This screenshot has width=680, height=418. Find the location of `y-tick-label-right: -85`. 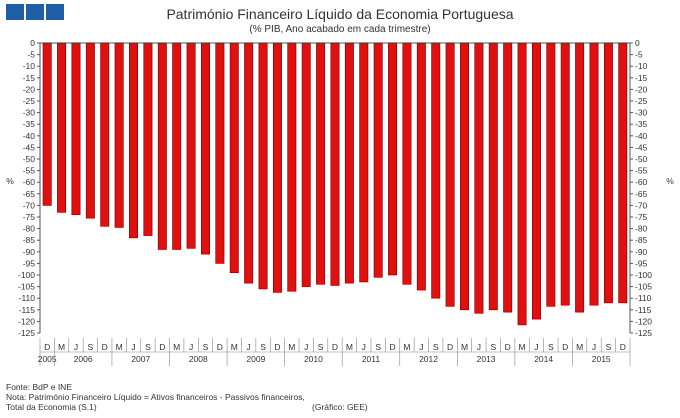

y-tick-label-right: -85 is located at coordinates (641, 240).